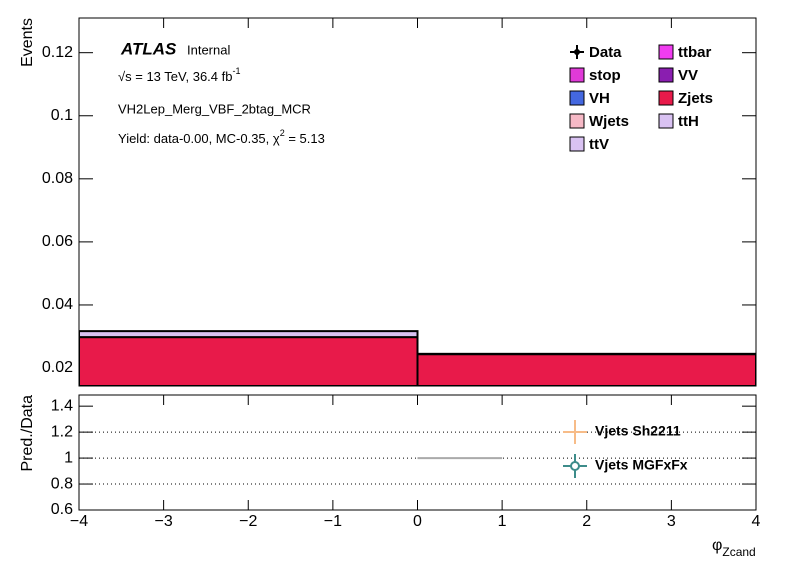 The height and width of the screenshot is (572, 796). What do you see at coordinates (214, 108) in the screenshot?
I see `region-label: VH2Lep_Merg_VBF_2btag_MCR` at bounding box center [214, 108].